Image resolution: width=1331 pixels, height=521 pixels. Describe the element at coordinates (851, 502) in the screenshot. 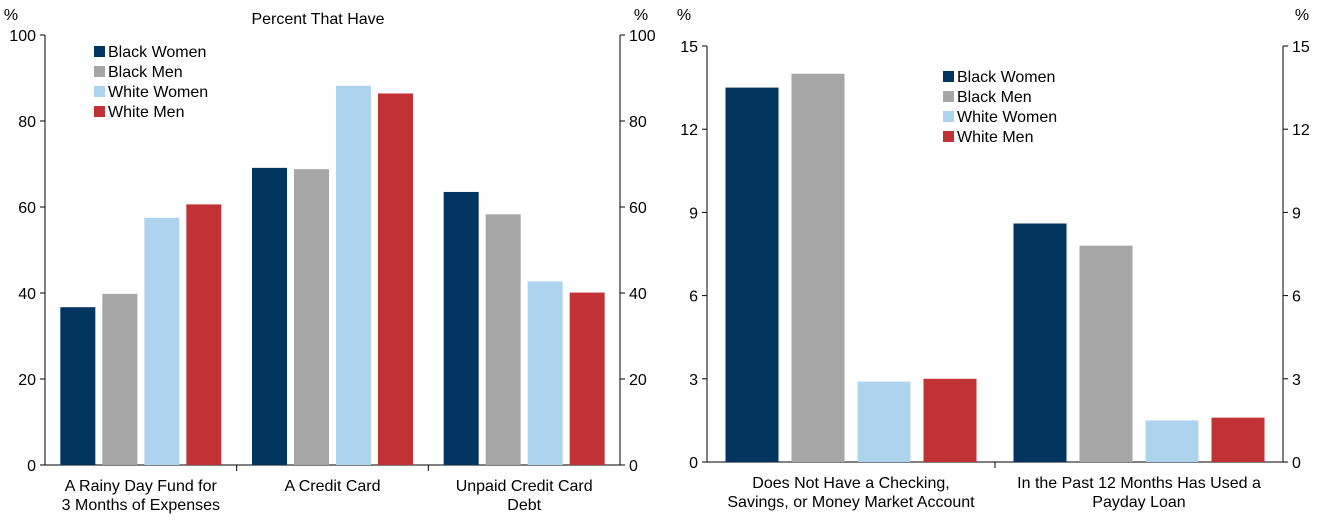

I see `category-label-line: Savings, or Money Market Account` at that location.